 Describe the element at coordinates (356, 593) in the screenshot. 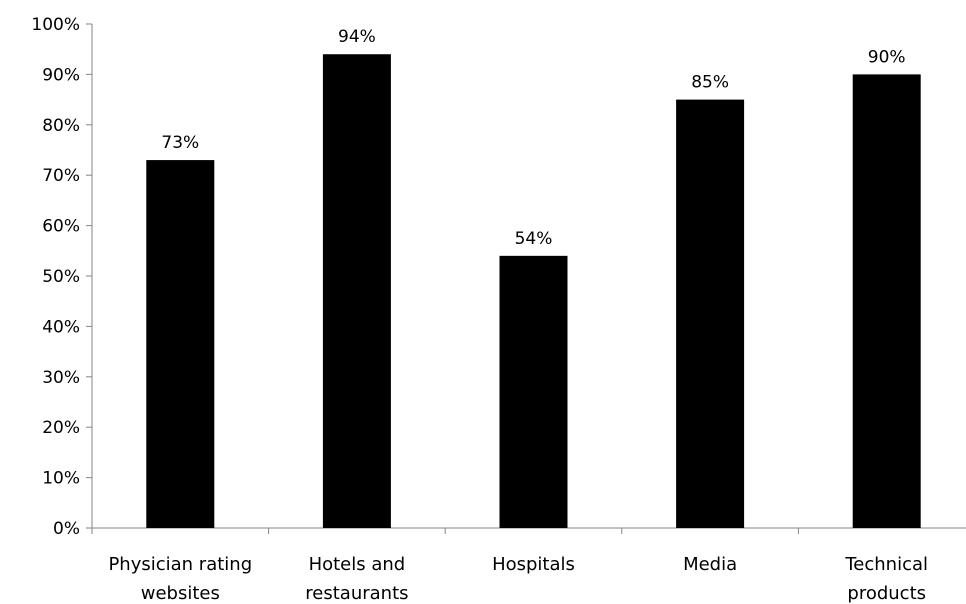

I see `x-category-label: restaurants` at that location.